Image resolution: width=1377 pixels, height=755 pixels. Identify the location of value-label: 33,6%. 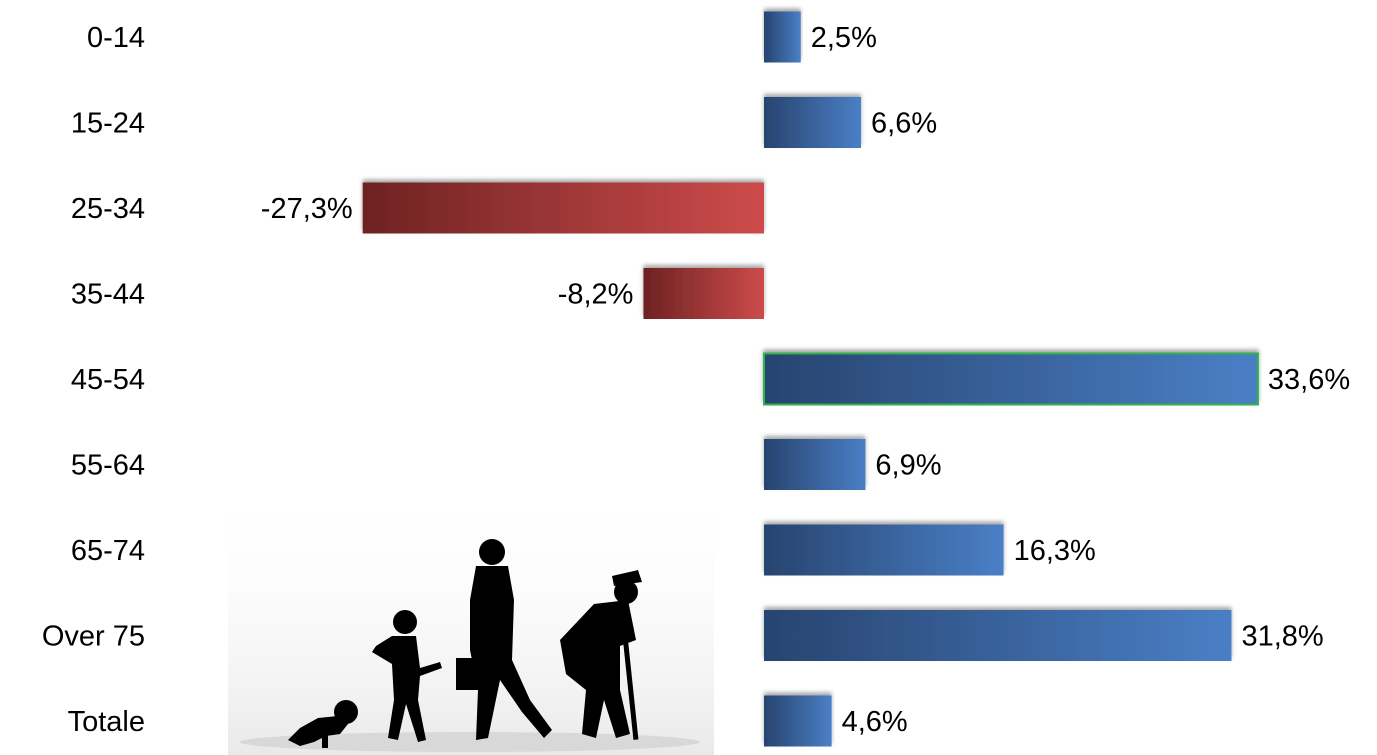
(1309, 380).